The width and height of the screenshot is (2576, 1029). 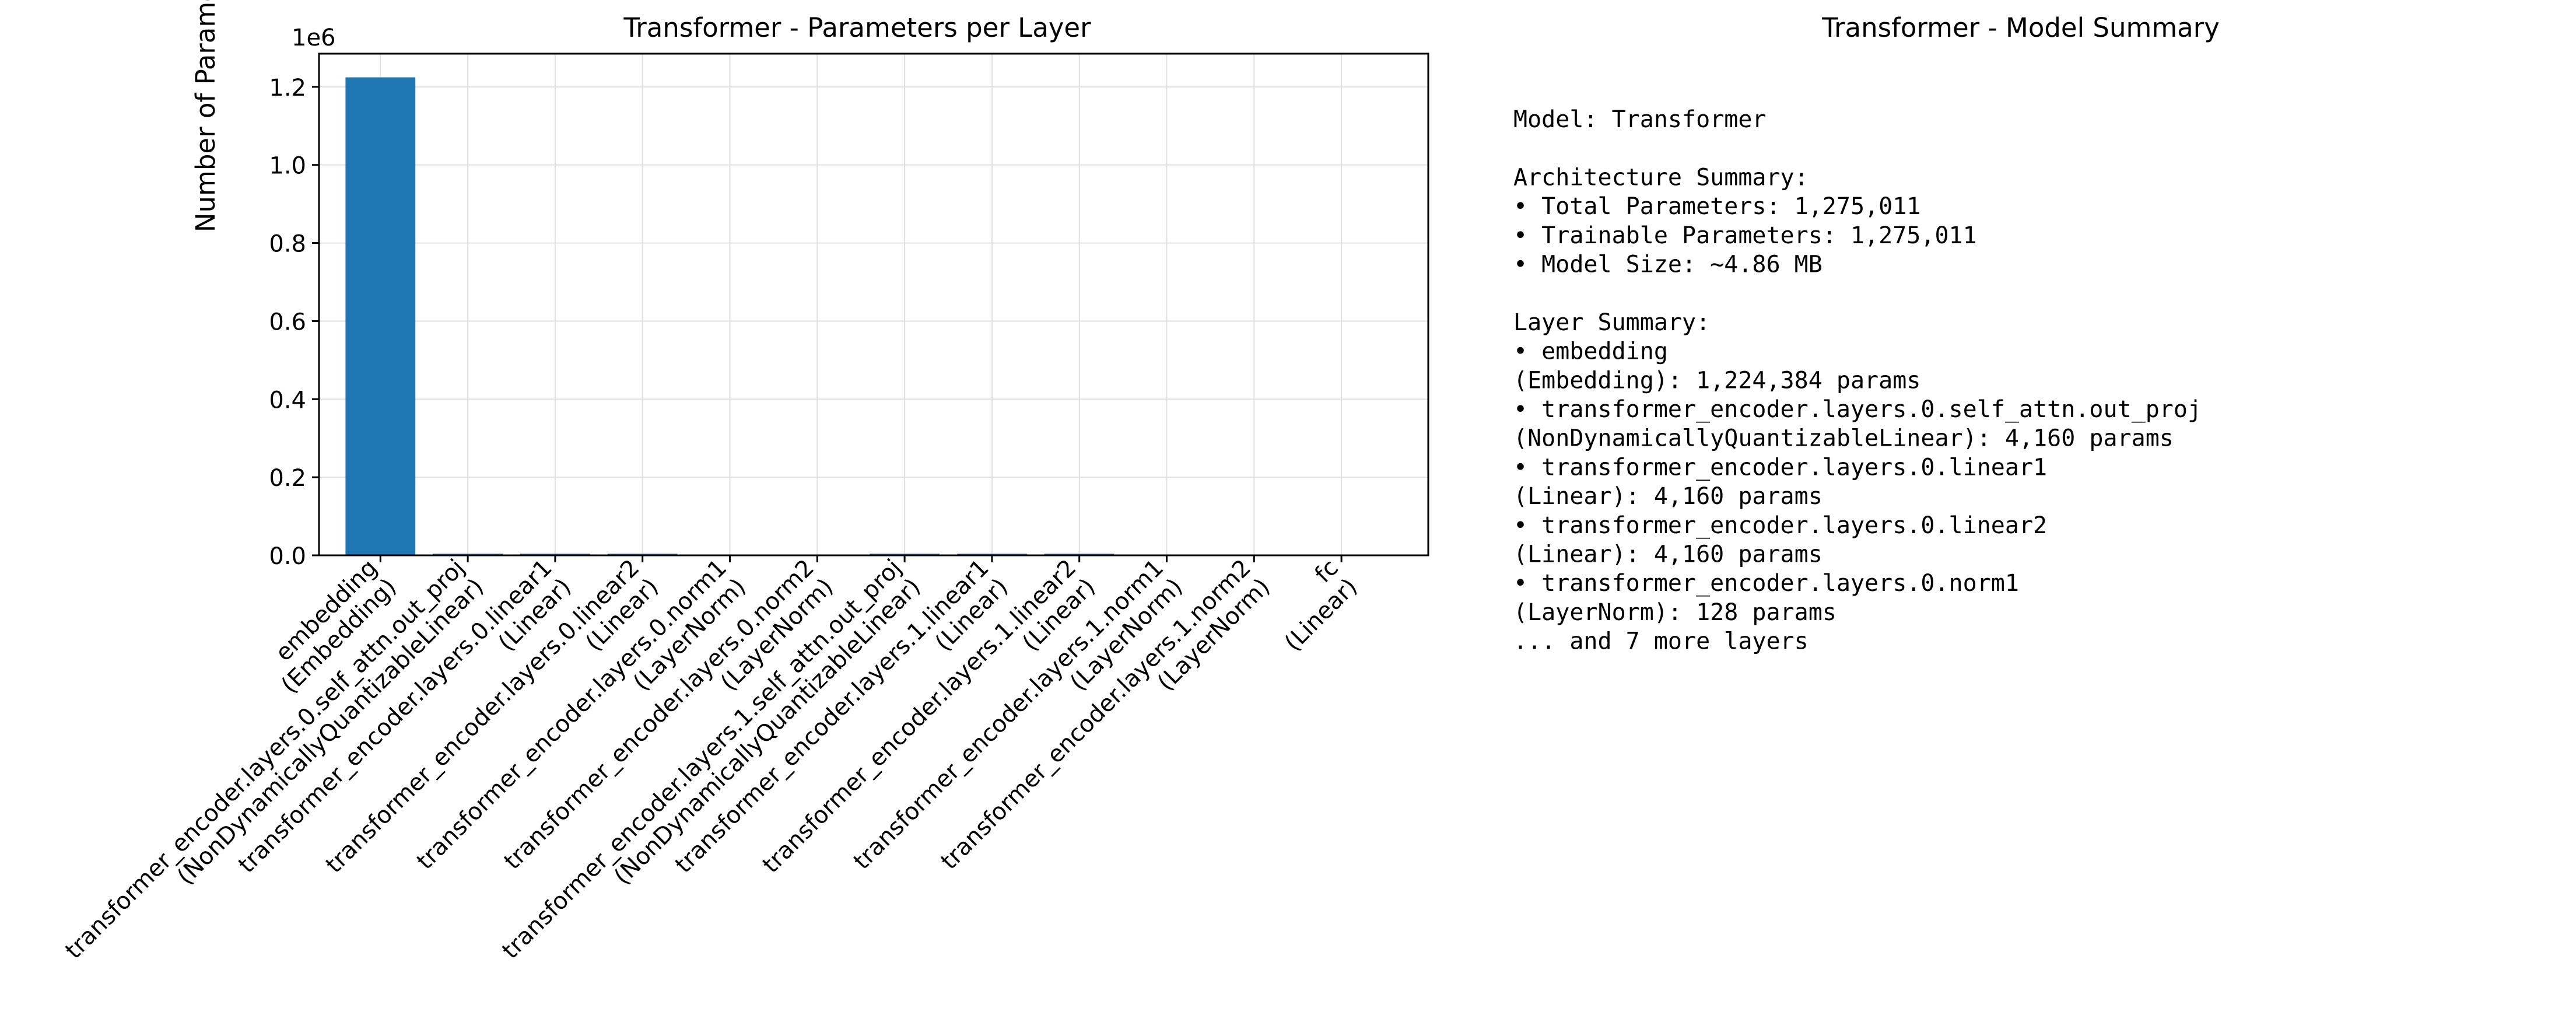 I want to click on summary-line: (Embedding): 1,224,384 params, so click(x=1716, y=380).